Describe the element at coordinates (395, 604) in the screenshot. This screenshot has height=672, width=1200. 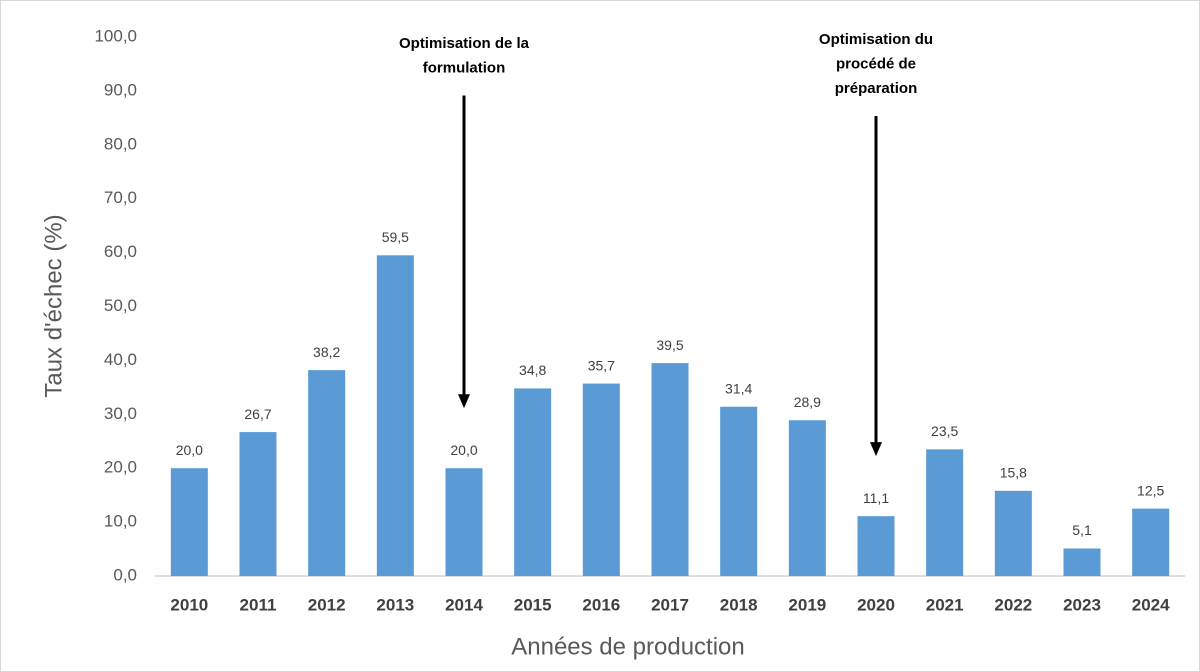
I see `x-tick-label: 2013` at that location.